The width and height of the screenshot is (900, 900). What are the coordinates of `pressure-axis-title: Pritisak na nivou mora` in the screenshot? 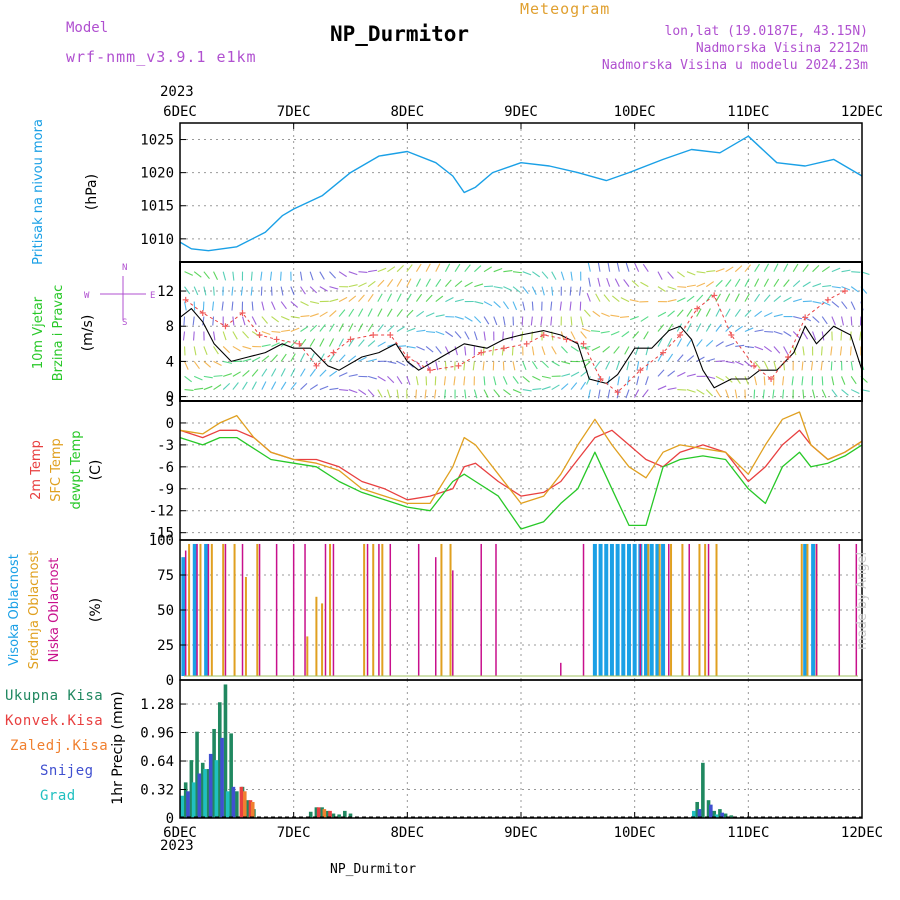 It's located at (38, 192).